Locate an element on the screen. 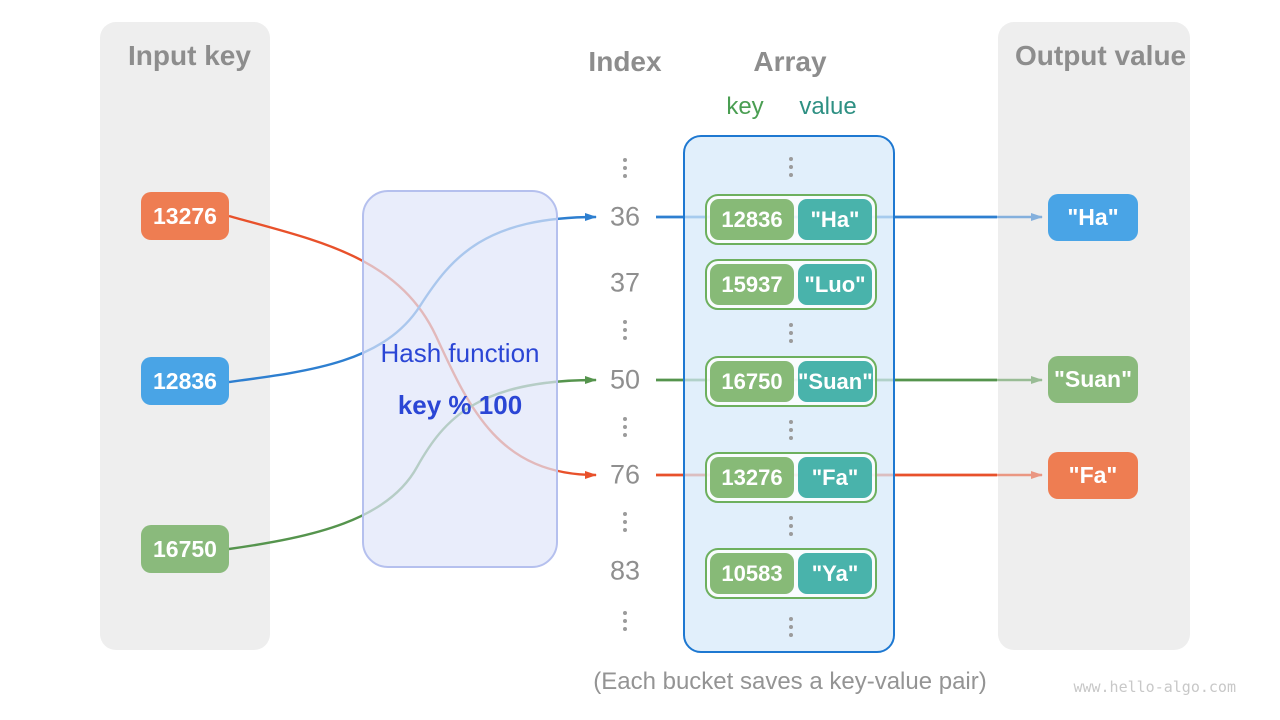 Image resolution: width=1280 pixels, height=720 pixels. bucket-value: "Fa" is located at coordinates (835, 477).